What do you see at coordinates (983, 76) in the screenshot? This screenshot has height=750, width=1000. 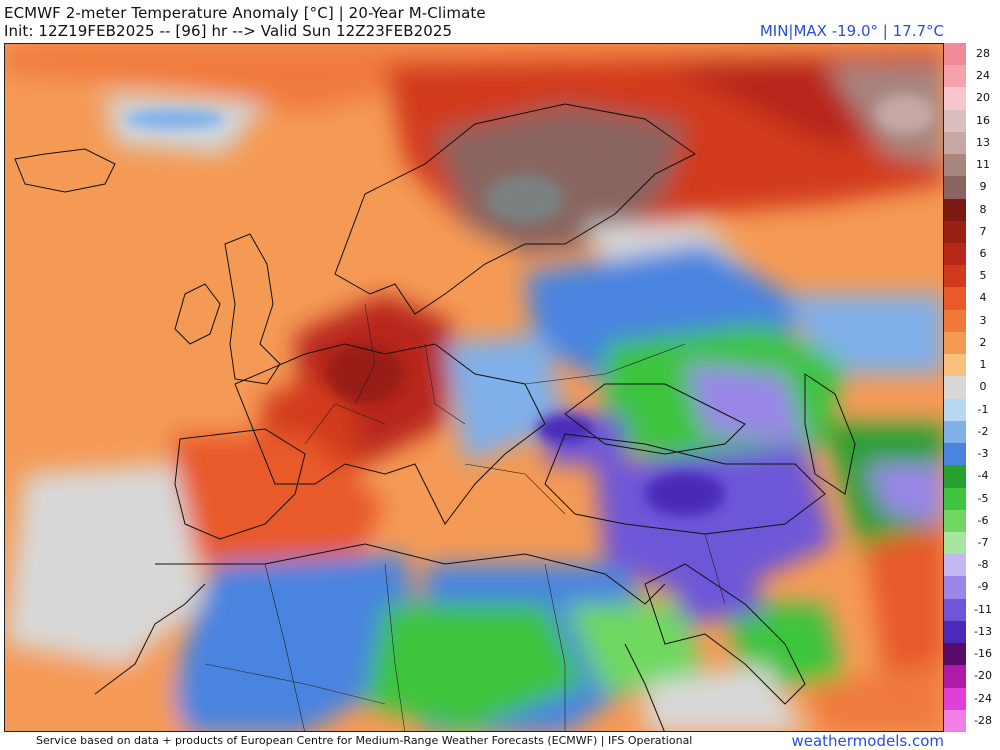 I see `legend-label: 24` at bounding box center [983, 76].